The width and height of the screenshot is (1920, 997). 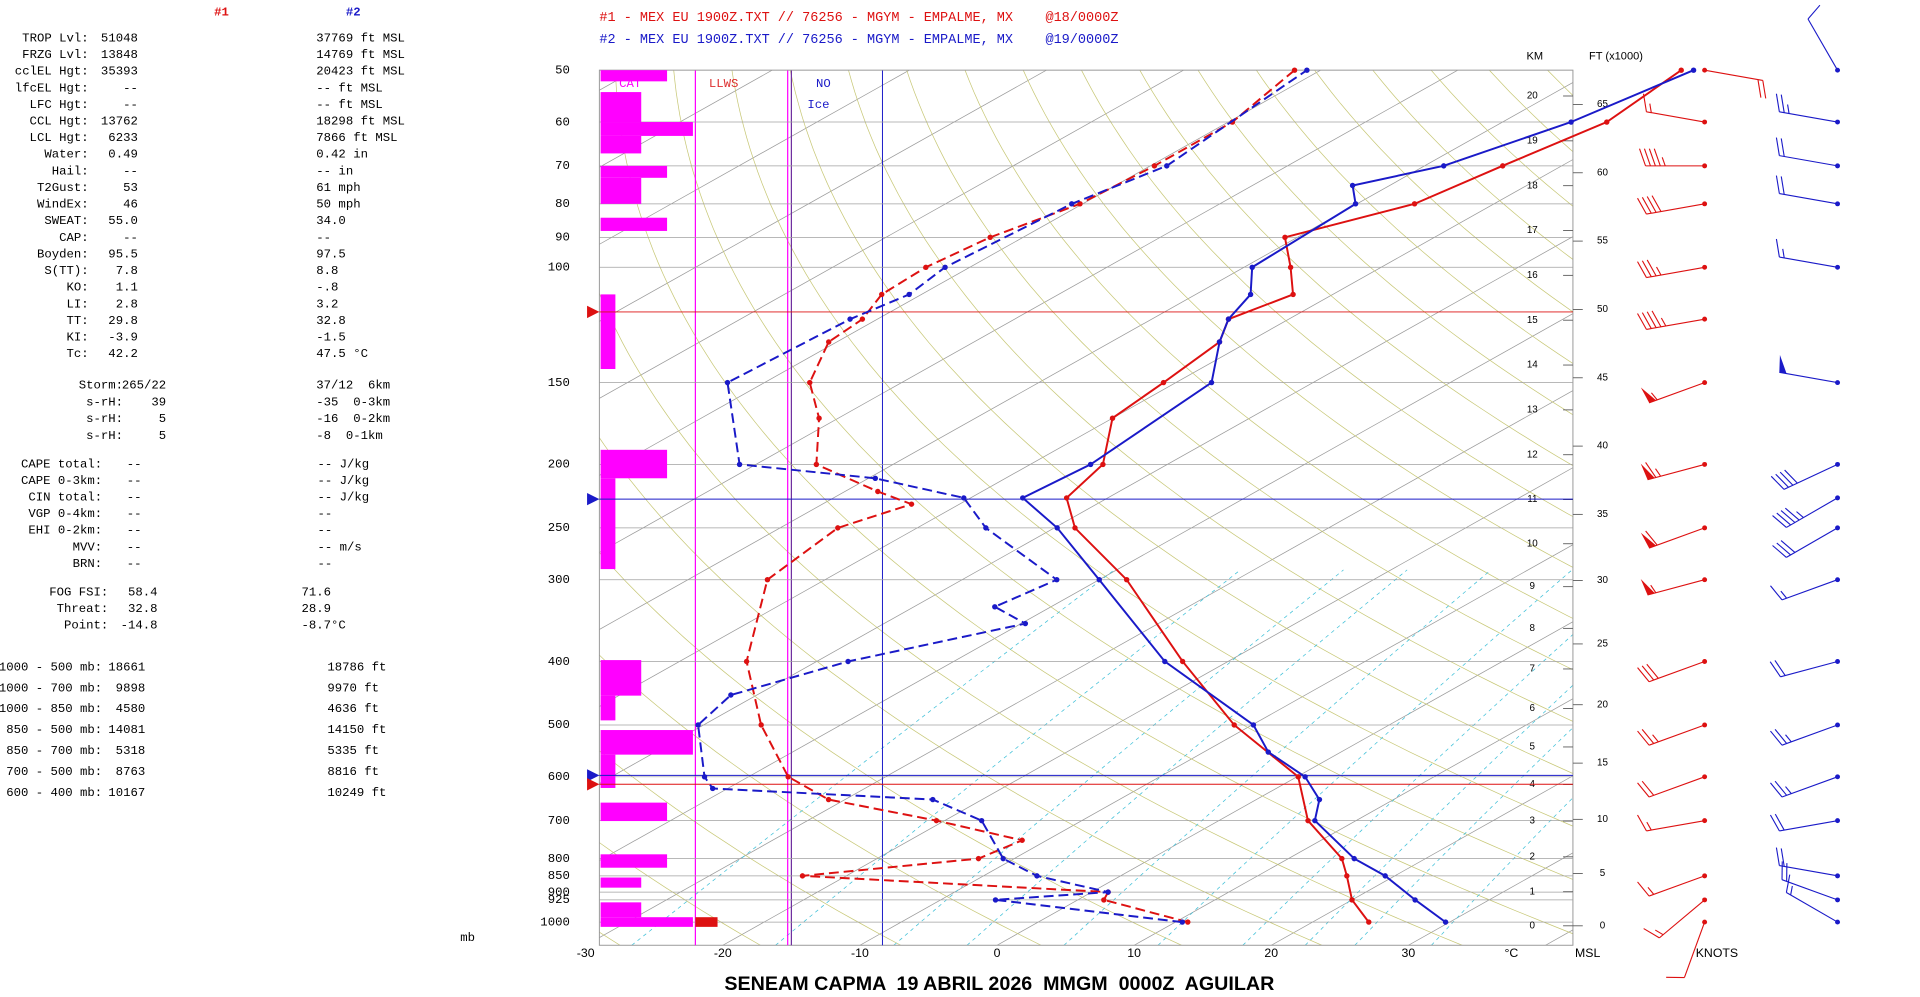 I want to click on index-label: 1000 - 500 mb:, so click(x=51, y=667).